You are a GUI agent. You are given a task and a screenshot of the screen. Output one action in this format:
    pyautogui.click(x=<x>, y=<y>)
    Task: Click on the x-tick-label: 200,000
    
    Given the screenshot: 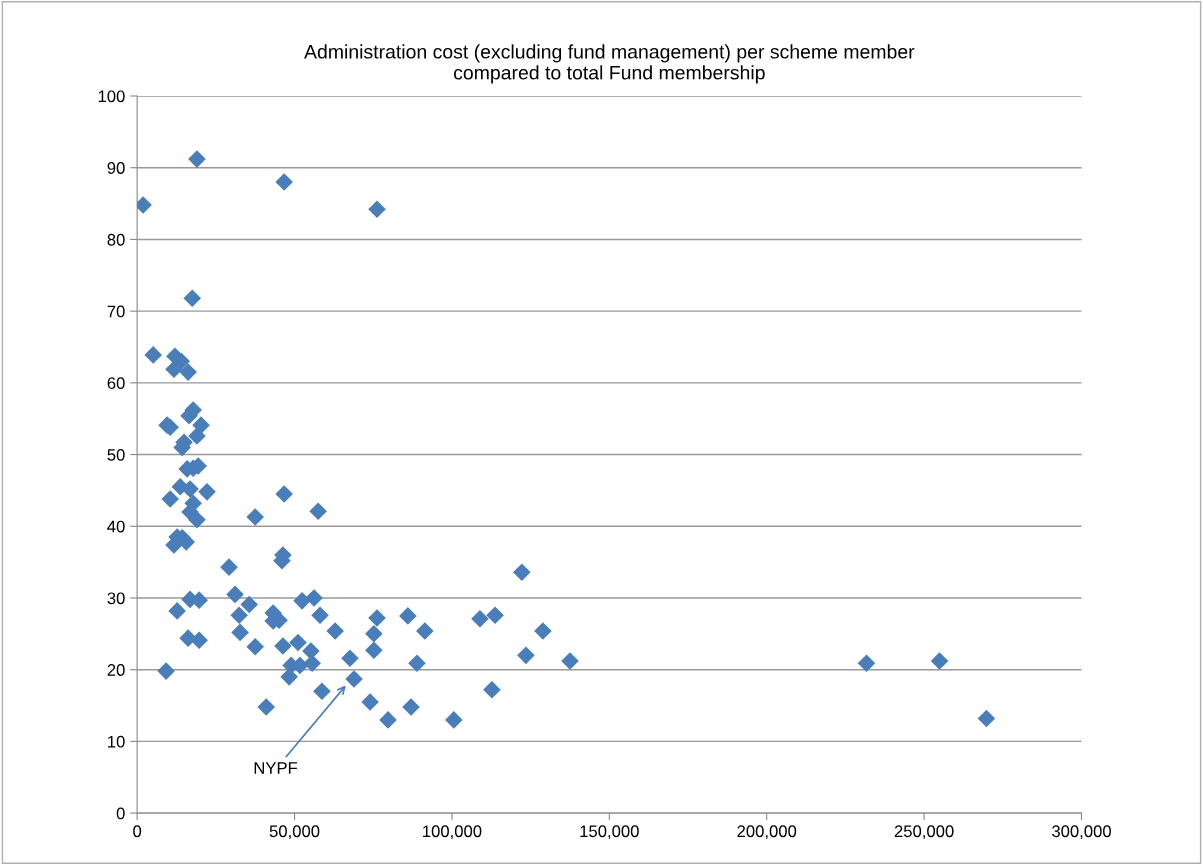 What is the action you would take?
    pyautogui.click(x=767, y=832)
    